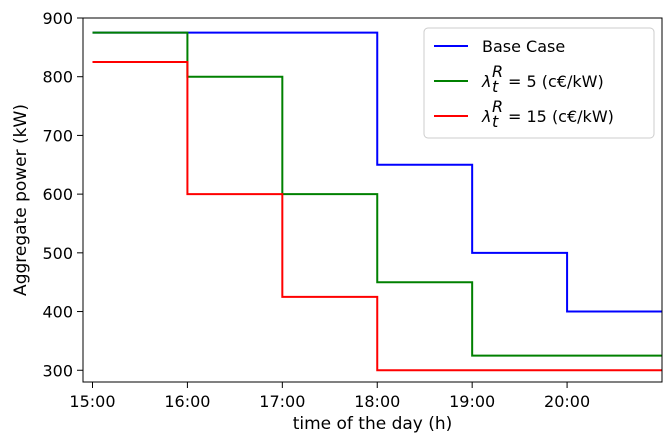 This screenshot has width=664, height=434. Describe the element at coordinates (92, 401) in the screenshot. I see `x-tick-label: 15:00` at that location.